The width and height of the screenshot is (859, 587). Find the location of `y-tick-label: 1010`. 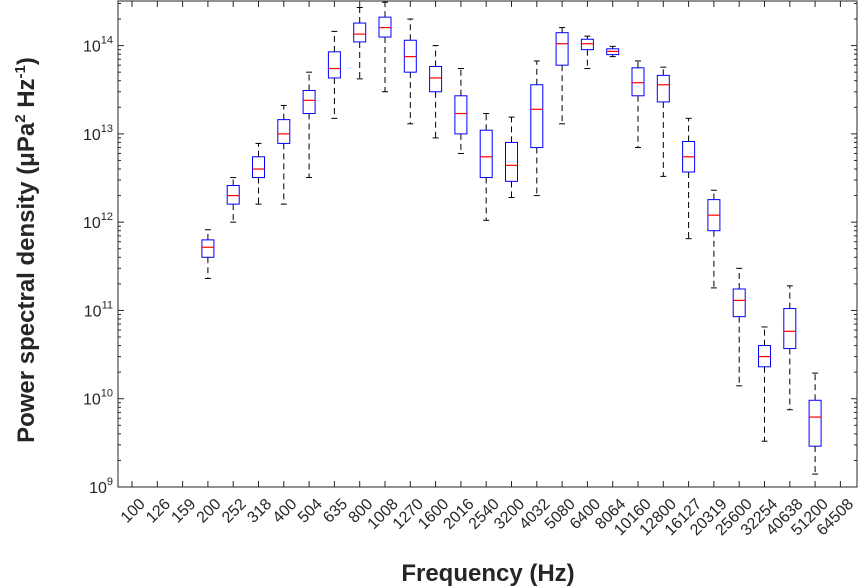

y-tick-label: 1010 is located at coordinates (98, 398).